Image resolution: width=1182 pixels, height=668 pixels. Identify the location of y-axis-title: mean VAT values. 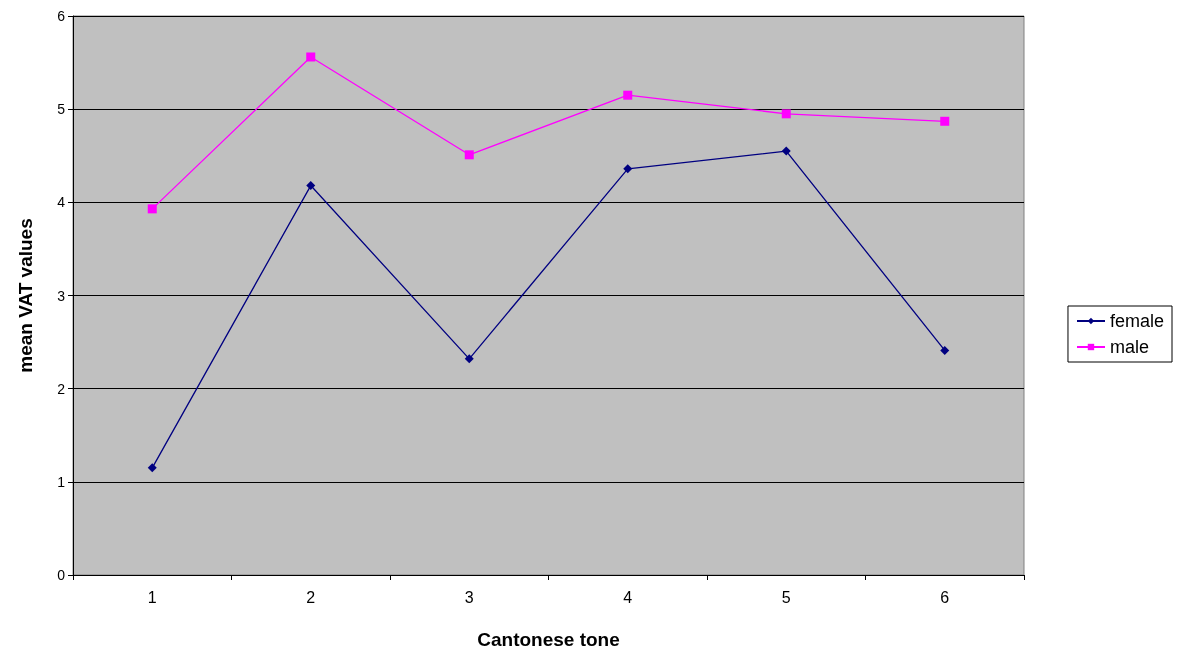
(25, 295).